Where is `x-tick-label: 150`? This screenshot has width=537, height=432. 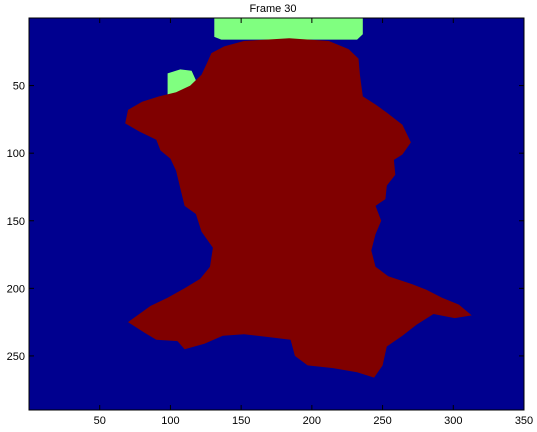 x-tick-label: 150 is located at coordinates (241, 421).